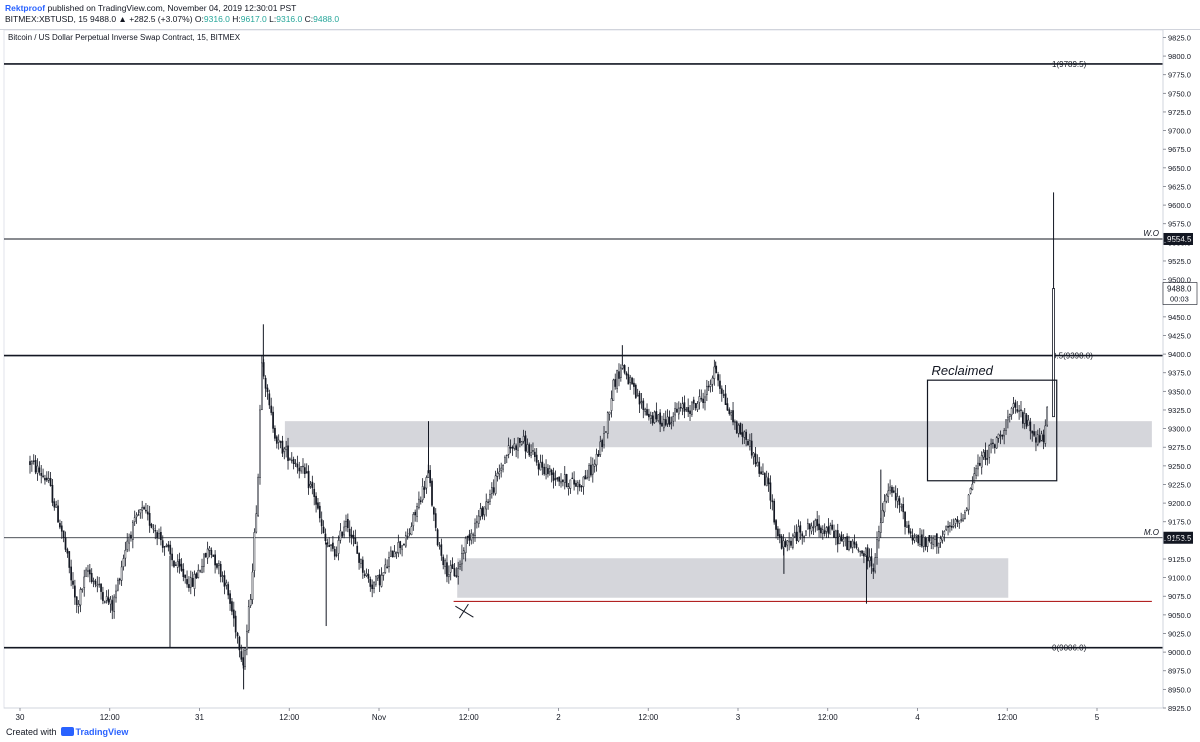 The width and height of the screenshot is (1200, 742). What do you see at coordinates (1179, 671) in the screenshot?
I see `y-tick-label: 8975.0` at bounding box center [1179, 671].